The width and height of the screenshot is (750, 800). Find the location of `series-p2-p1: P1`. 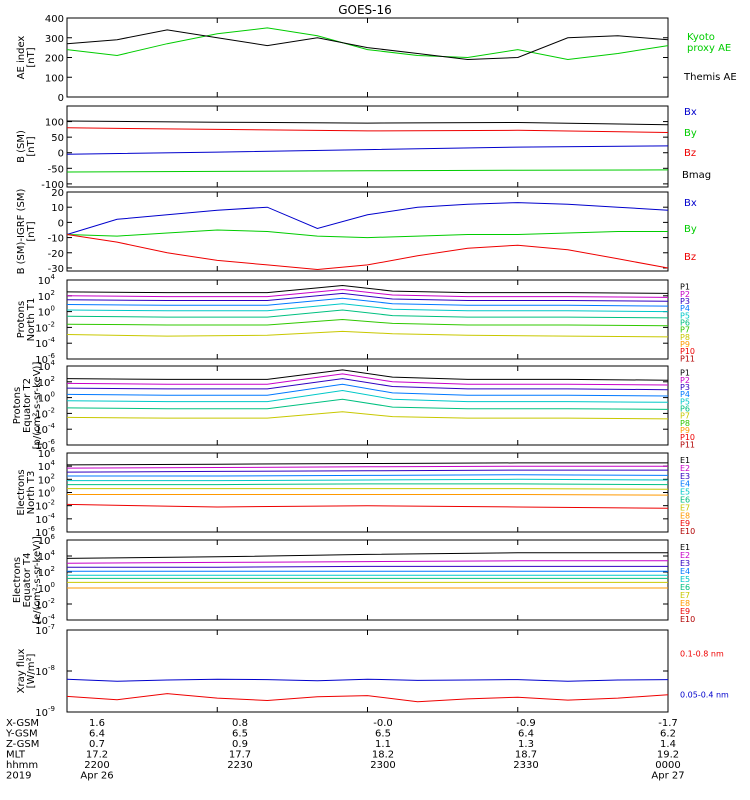

series-p2-p1: P1 is located at coordinates (378, 375).